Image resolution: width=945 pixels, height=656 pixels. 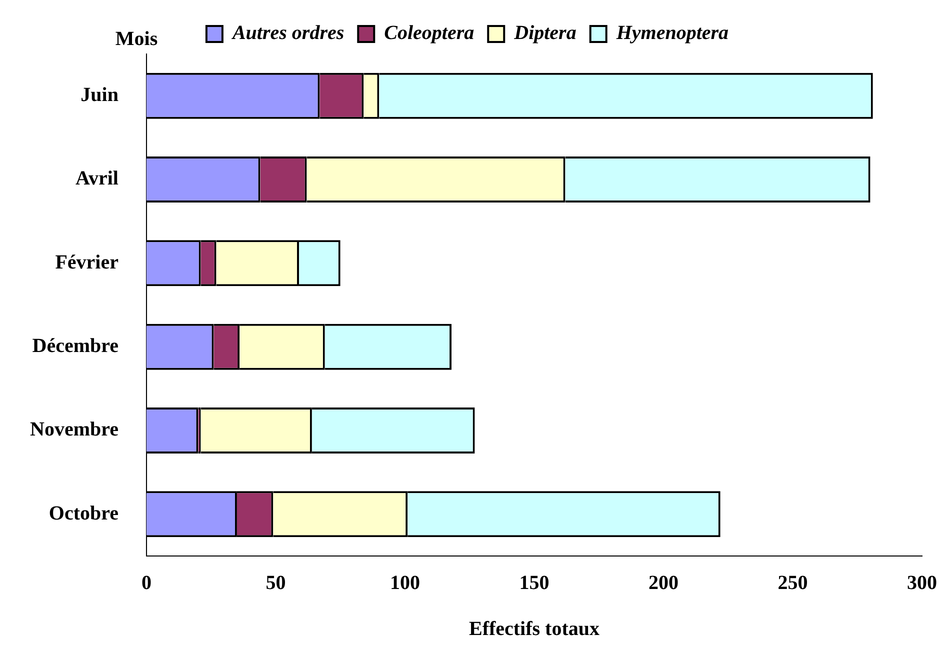 I want to click on y-tick-label: Octobre, so click(x=83, y=513).